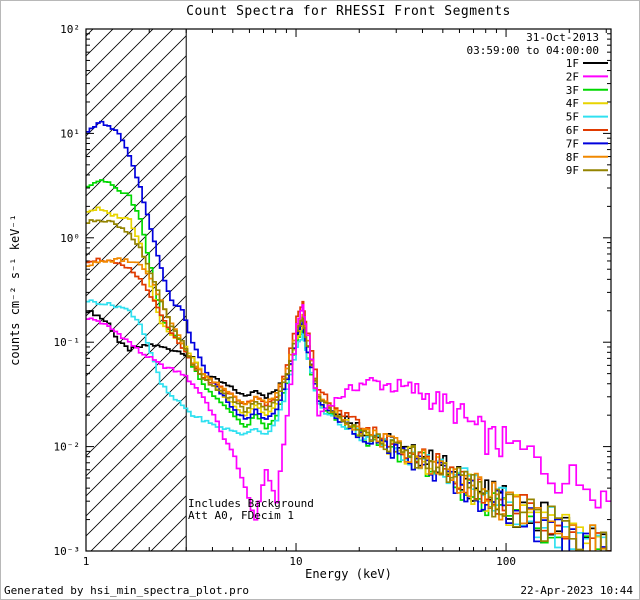  I want to click on legend-label-6F: 6F, so click(572, 130).